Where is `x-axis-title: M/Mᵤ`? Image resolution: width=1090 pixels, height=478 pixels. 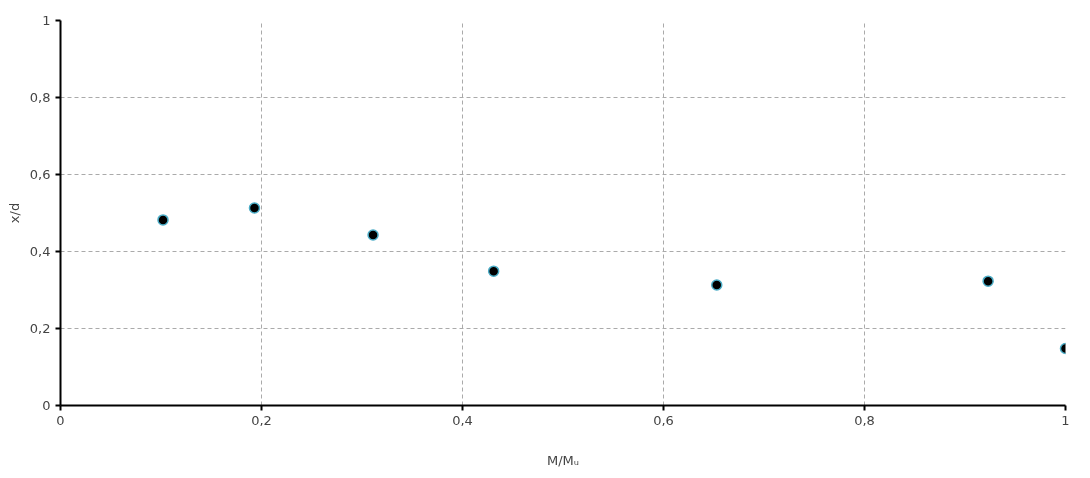
x-axis-title: M/Mᵤ is located at coordinates (563, 460).